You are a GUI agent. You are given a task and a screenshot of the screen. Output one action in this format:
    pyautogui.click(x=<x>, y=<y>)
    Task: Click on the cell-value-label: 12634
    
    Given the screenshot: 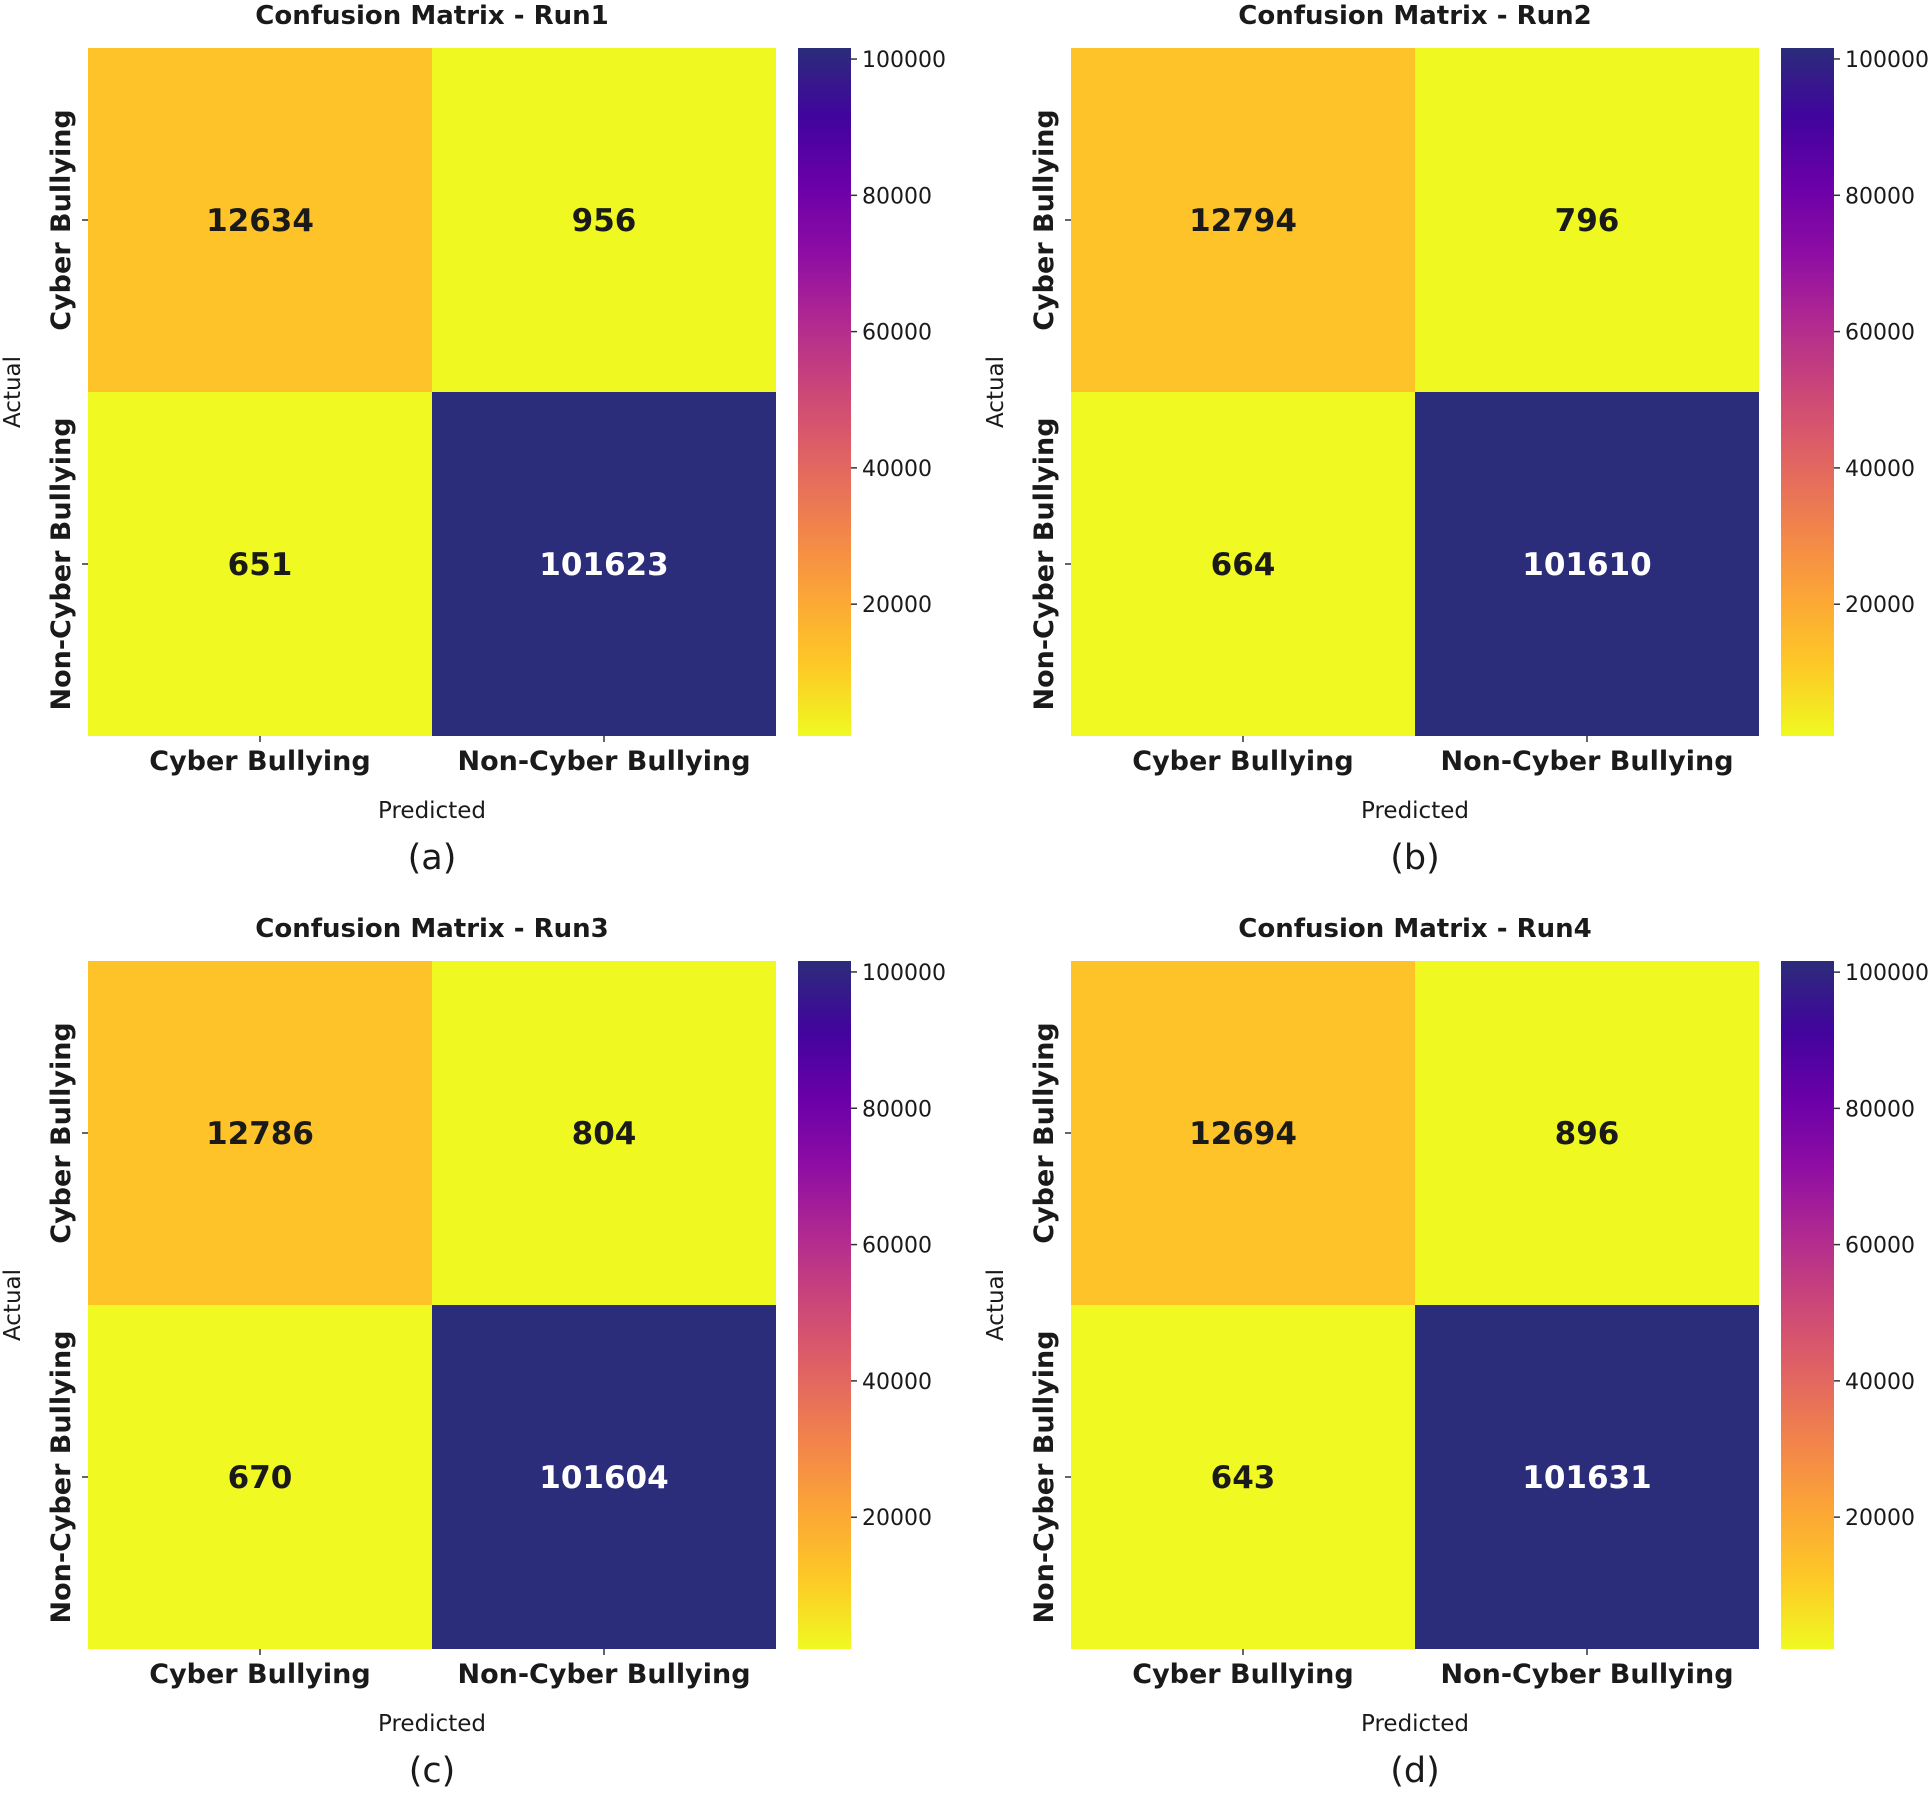 What is the action you would take?
    pyautogui.click(x=260, y=221)
    